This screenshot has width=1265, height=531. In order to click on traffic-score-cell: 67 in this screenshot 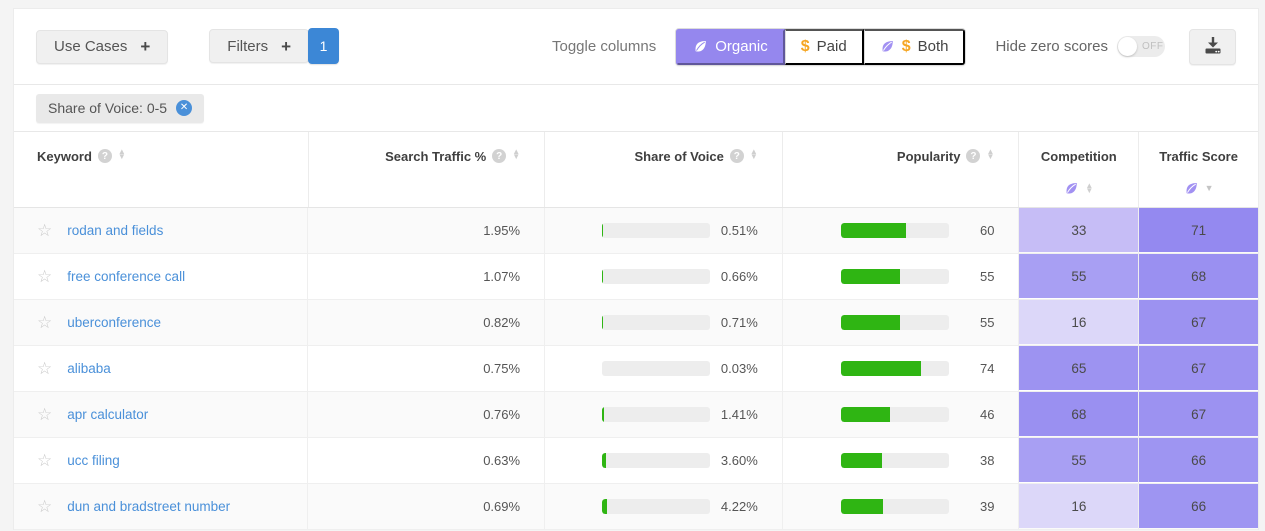, I will do `click(1198, 368)`.